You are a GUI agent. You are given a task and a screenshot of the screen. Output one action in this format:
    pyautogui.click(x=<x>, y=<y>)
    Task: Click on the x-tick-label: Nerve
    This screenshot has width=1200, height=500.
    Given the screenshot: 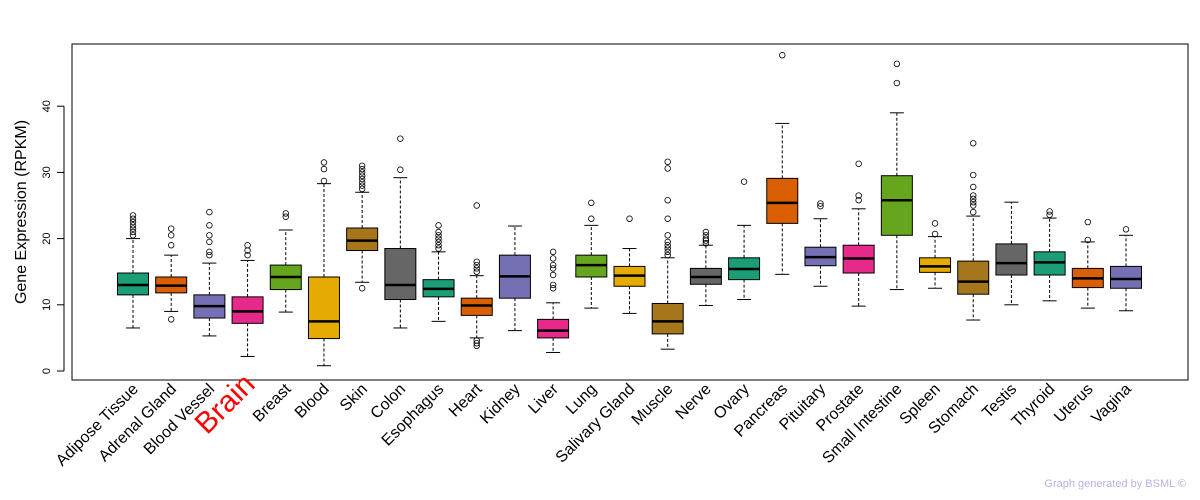 What is the action you would take?
    pyautogui.click(x=694, y=402)
    